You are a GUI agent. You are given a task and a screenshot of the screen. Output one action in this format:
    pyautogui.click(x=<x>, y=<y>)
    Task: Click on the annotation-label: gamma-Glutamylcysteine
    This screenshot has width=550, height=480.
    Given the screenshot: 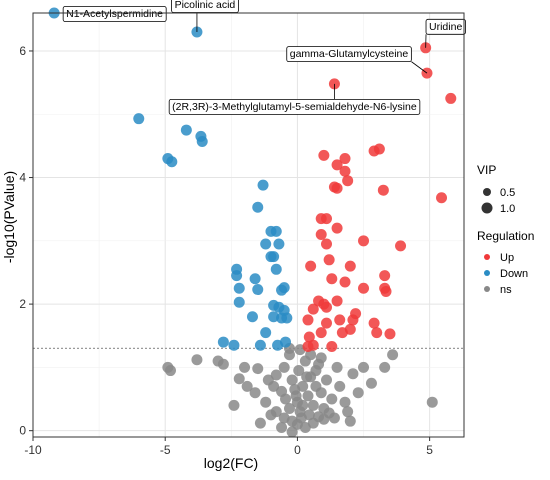 What is the action you would take?
    pyautogui.click(x=349, y=54)
    